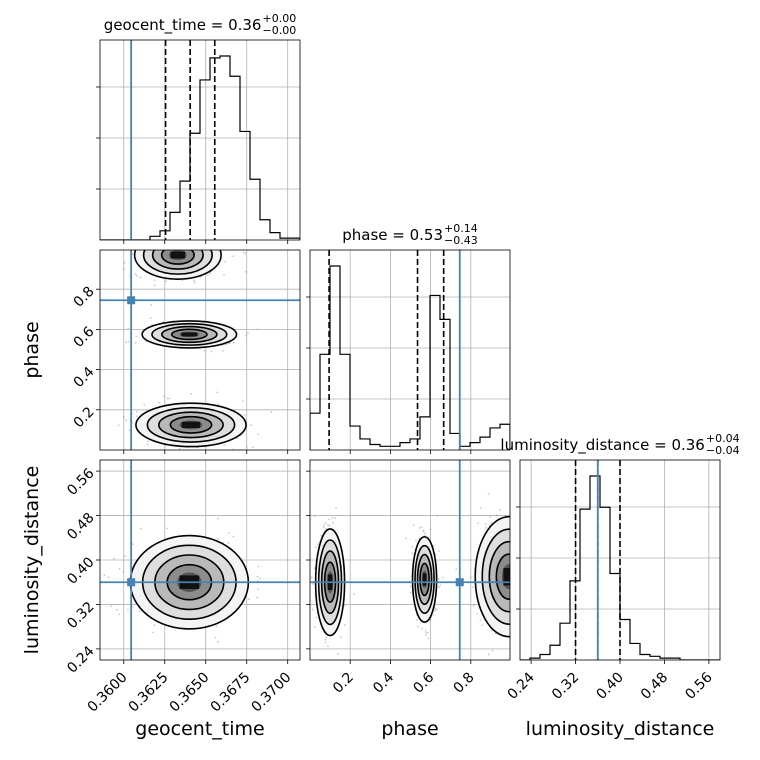  I want to click on y-tick-label: 0.4, so click(84, 377).